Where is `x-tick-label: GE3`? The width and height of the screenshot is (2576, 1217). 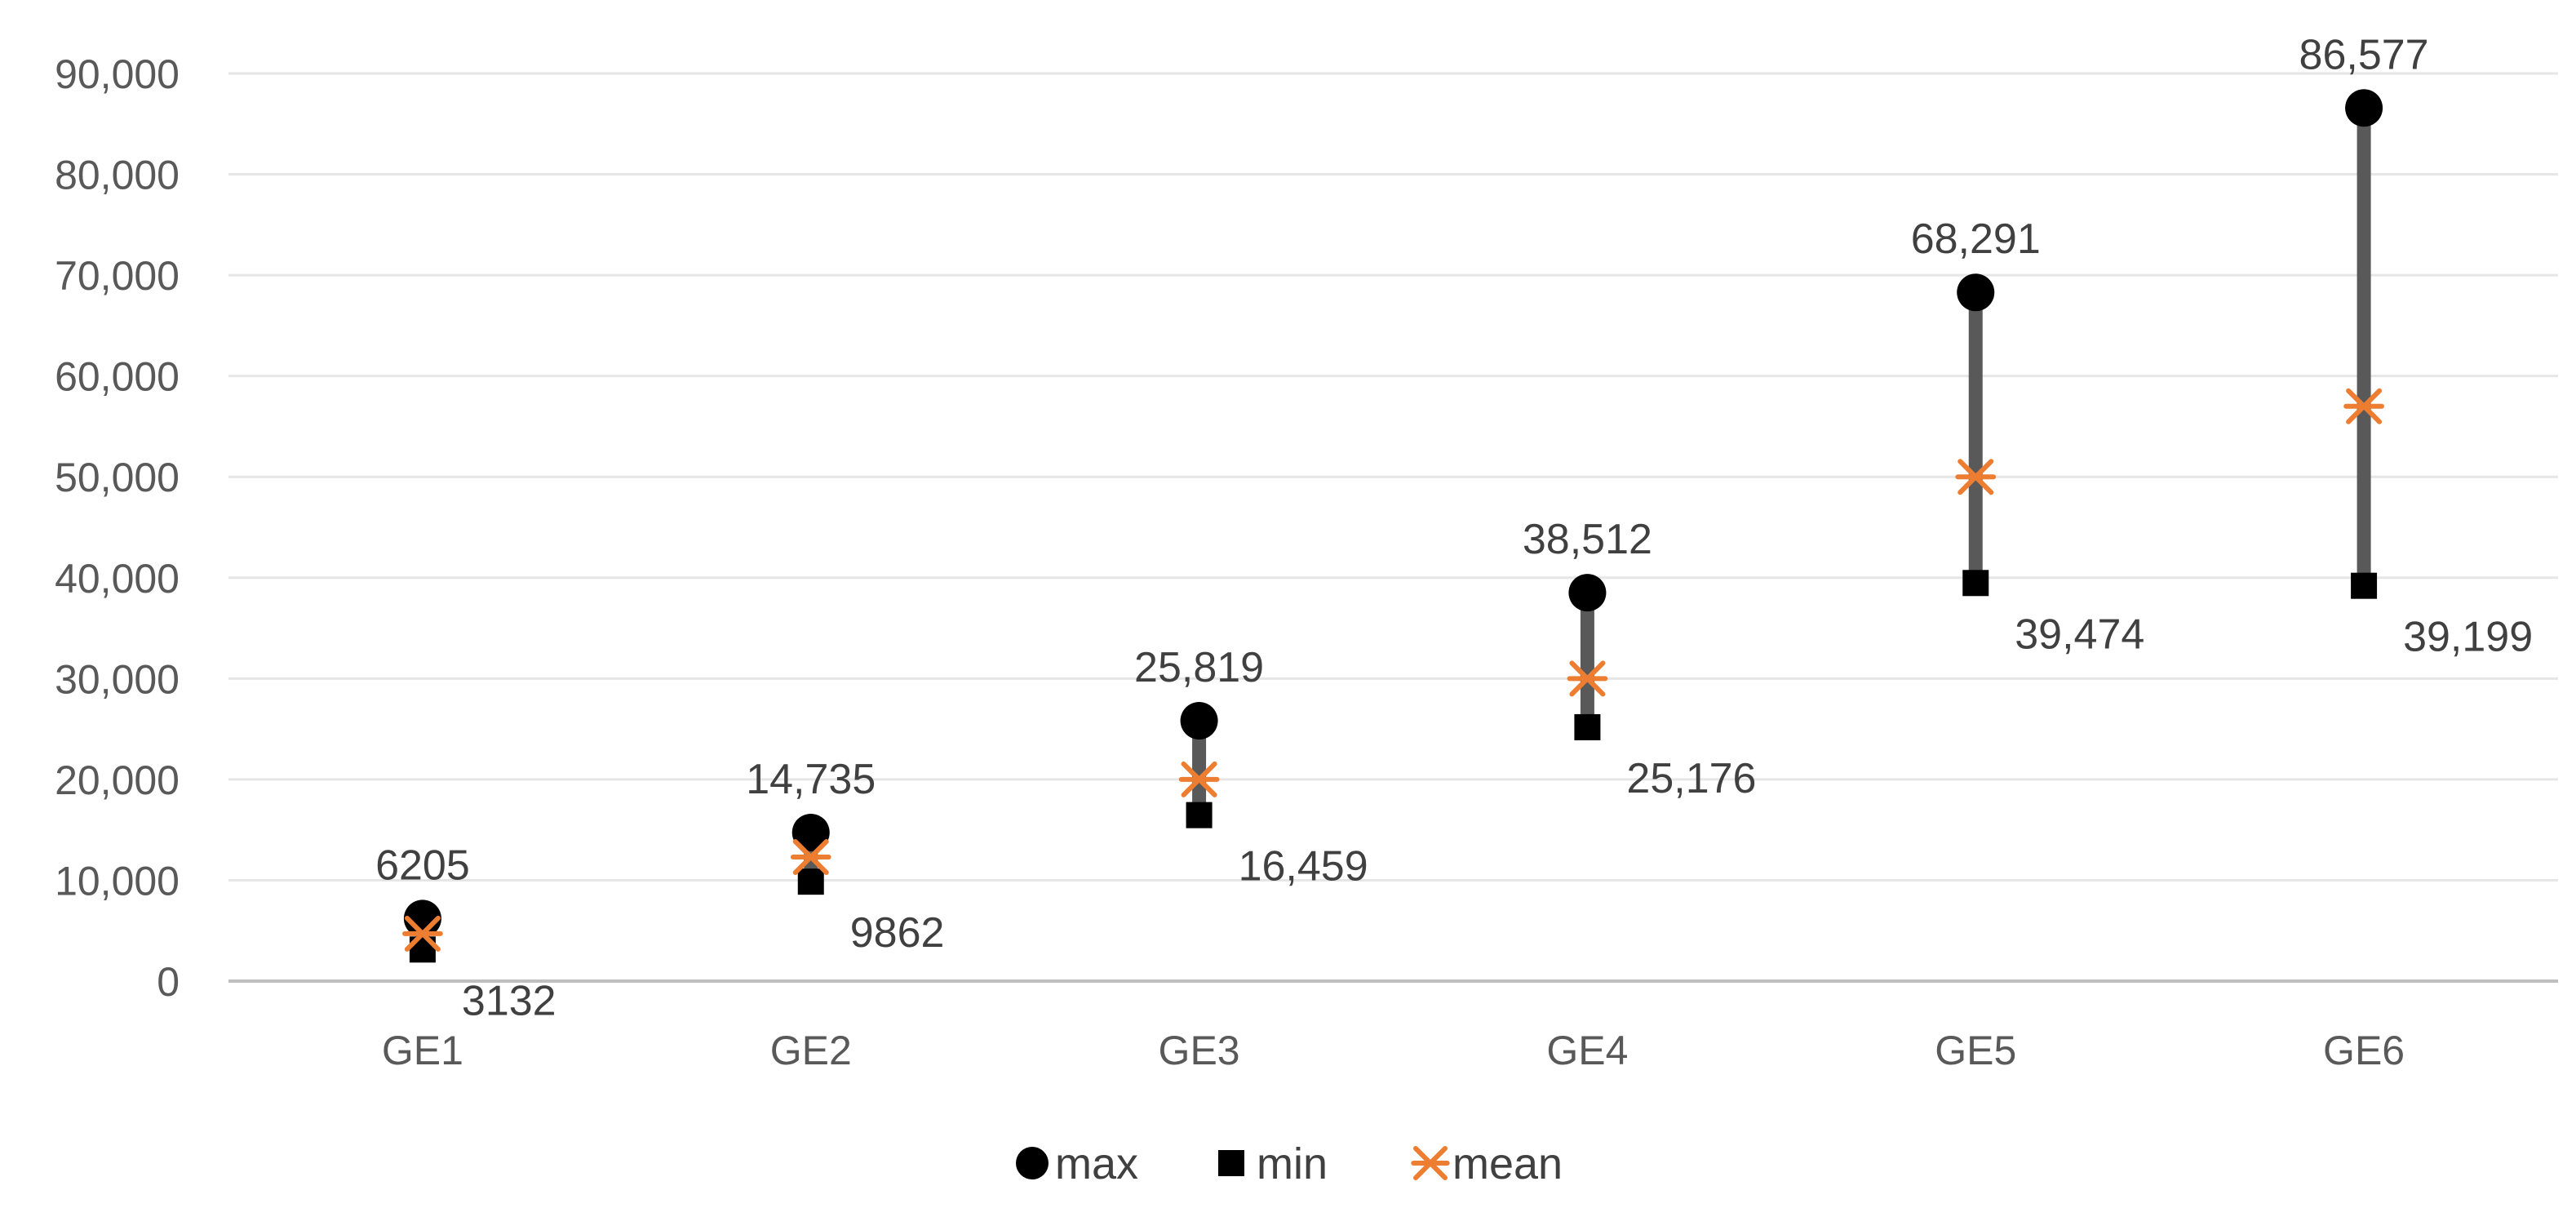 x-tick-label: GE3 is located at coordinates (1199, 1050).